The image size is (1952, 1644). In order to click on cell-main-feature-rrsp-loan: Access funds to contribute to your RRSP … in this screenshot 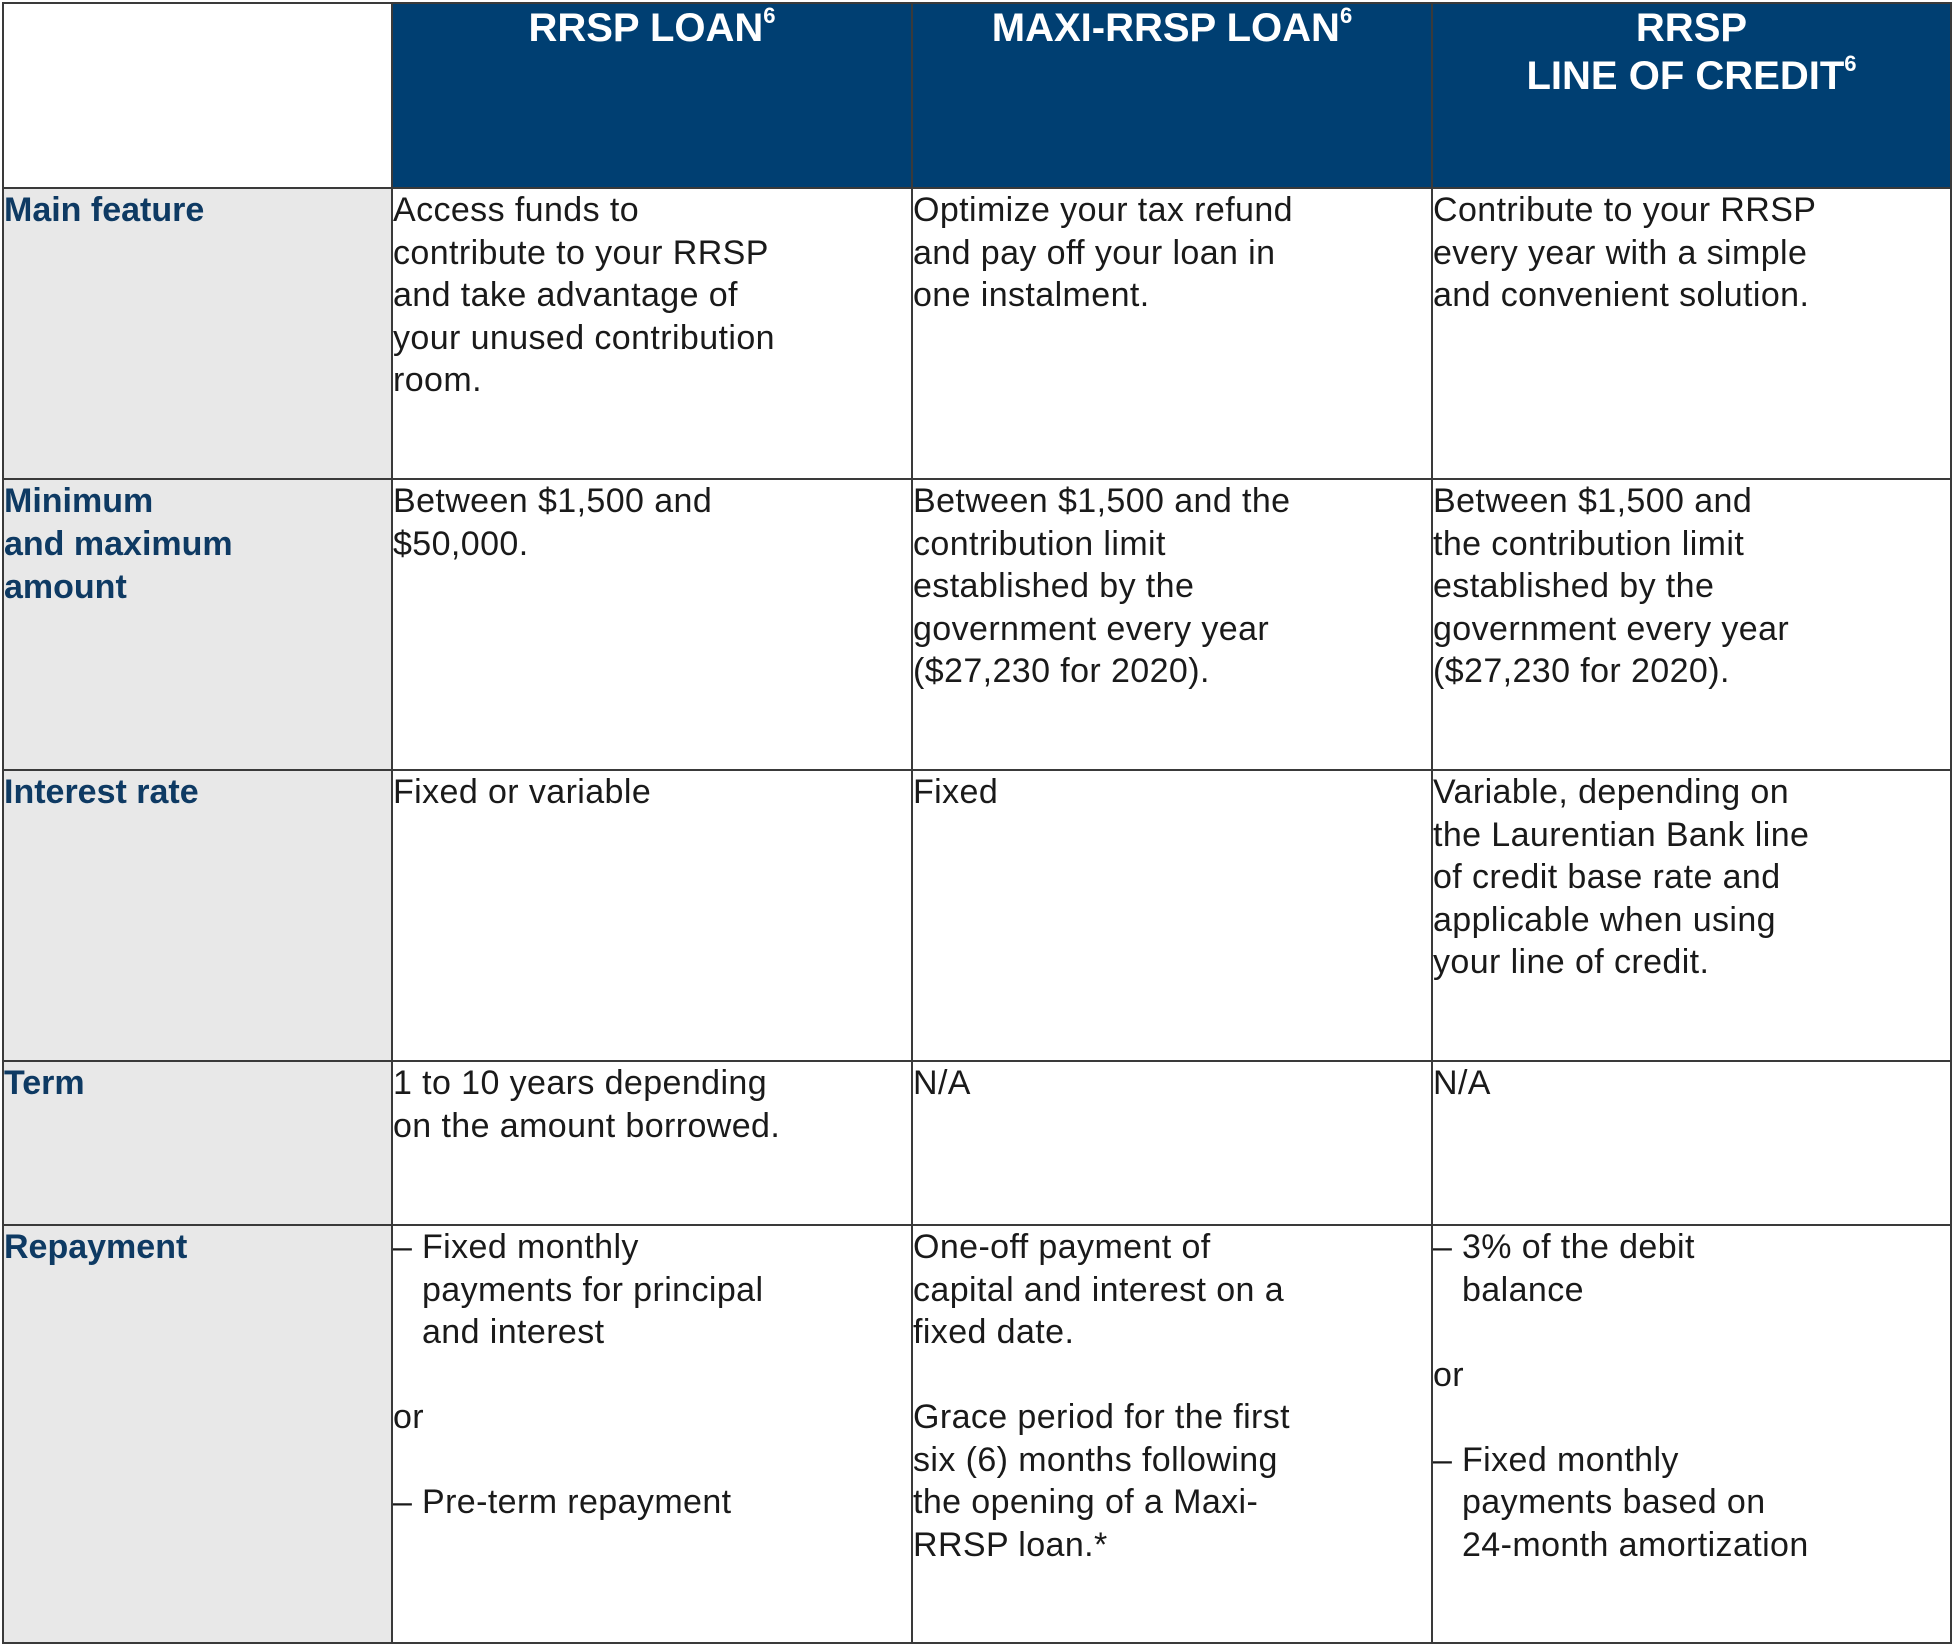, I will do `click(652, 333)`.